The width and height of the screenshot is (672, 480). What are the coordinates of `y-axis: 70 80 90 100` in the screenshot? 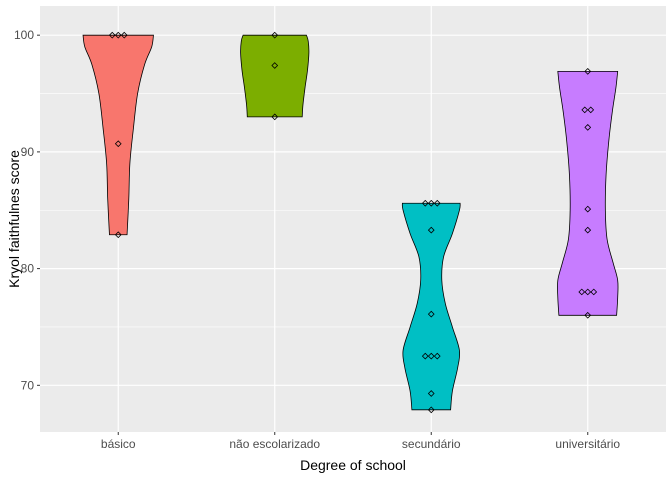 It's located at (27, 210).